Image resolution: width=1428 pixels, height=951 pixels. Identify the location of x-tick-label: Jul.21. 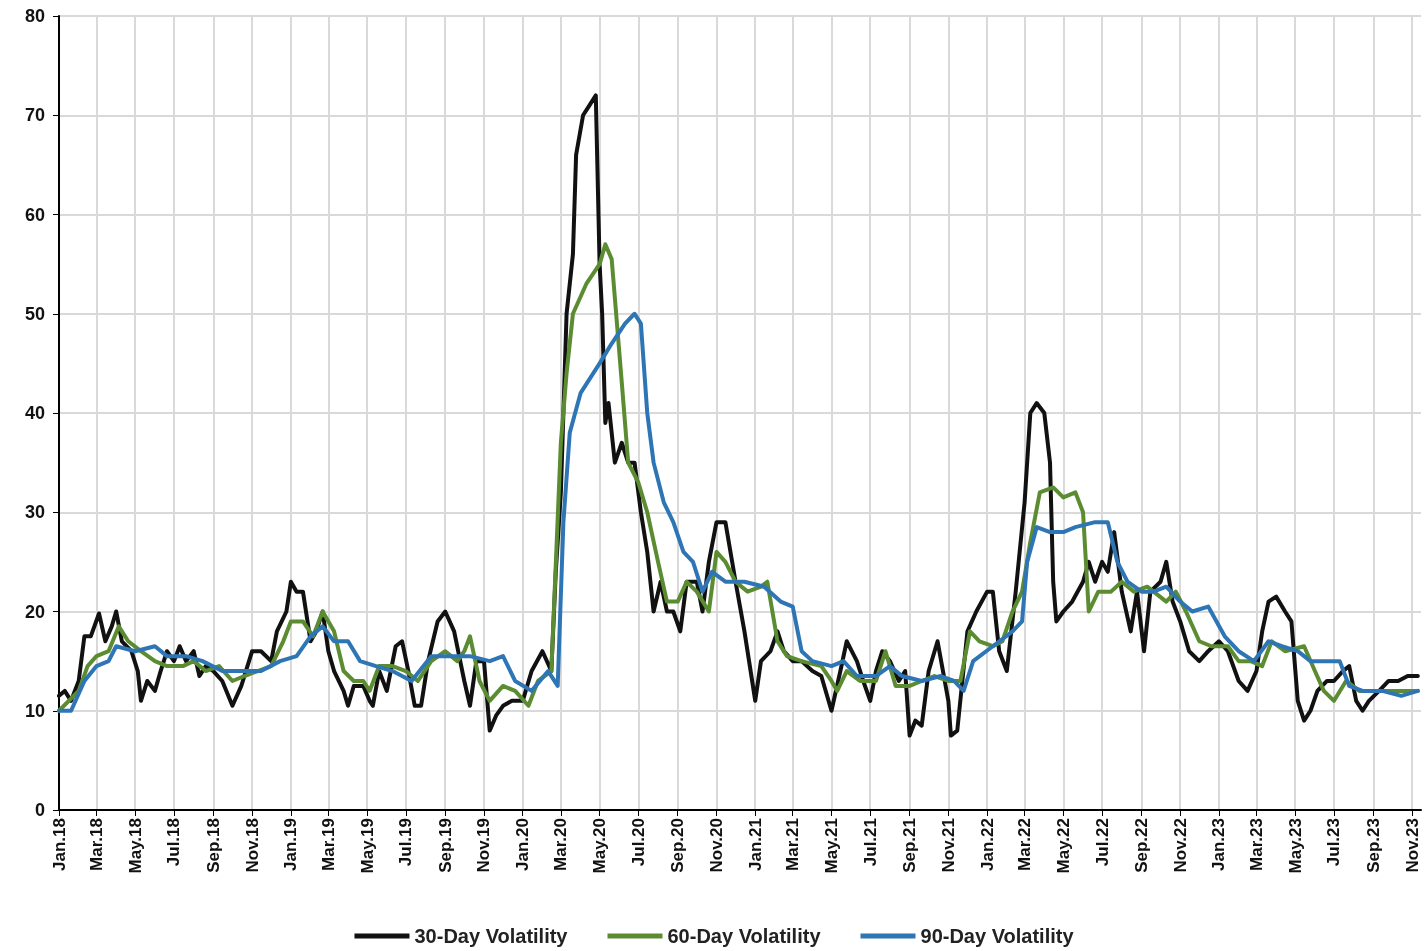
(870, 842).